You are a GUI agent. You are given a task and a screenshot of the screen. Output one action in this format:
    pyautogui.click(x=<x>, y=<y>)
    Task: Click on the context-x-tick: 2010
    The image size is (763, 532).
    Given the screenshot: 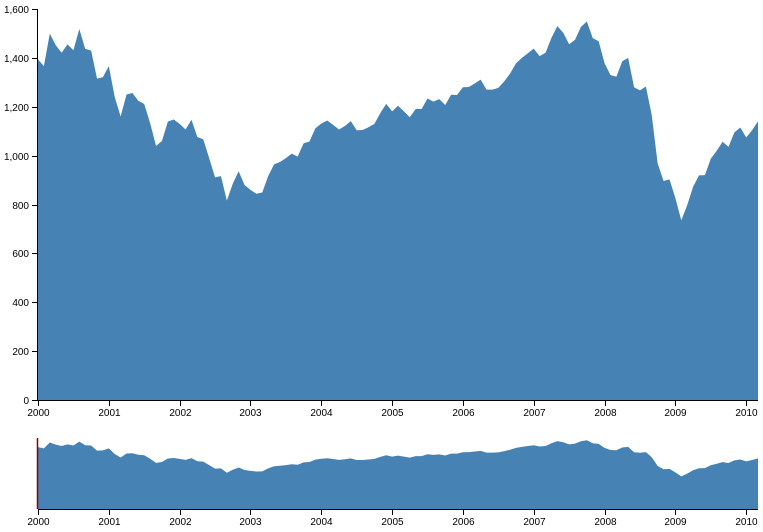 What is the action you would take?
    pyautogui.click(x=746, y=518)
    